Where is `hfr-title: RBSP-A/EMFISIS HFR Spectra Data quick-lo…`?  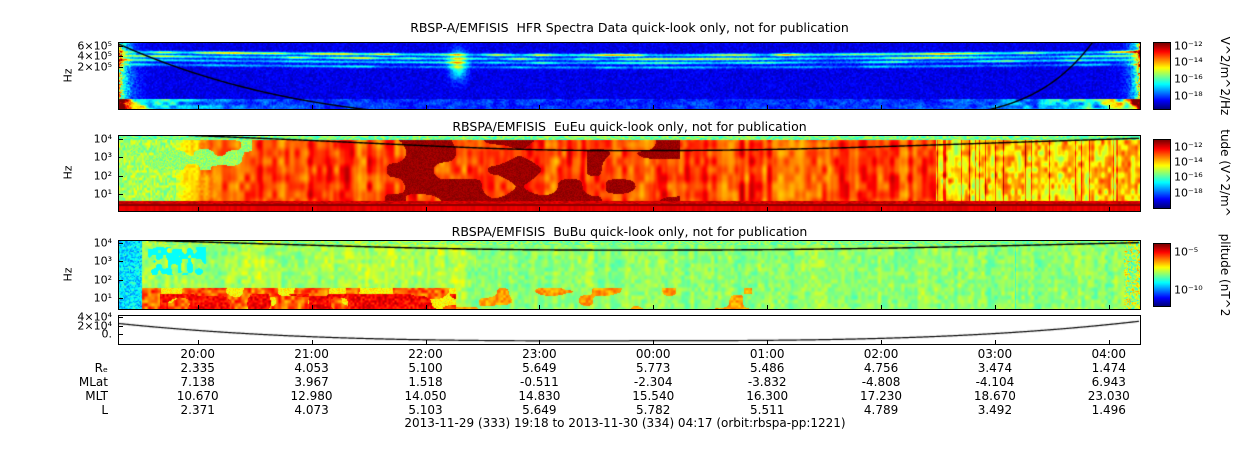
hfr-title: RBSP-A/EMFISIS HFR Spectra Data quick-lo… is located at coordinates (629, 27).